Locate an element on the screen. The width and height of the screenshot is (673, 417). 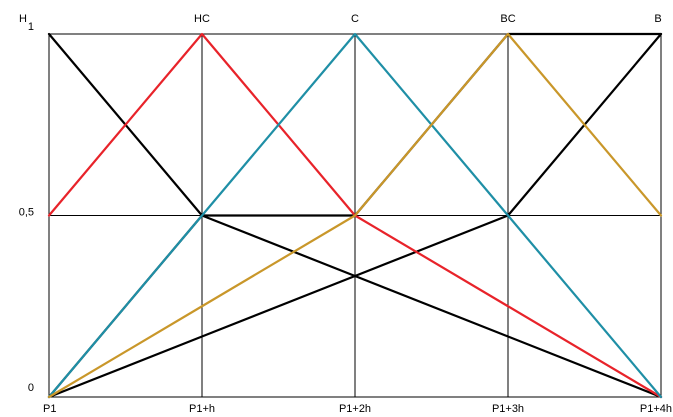
y-tick-label: 0 is located at coordinates (31, 388).